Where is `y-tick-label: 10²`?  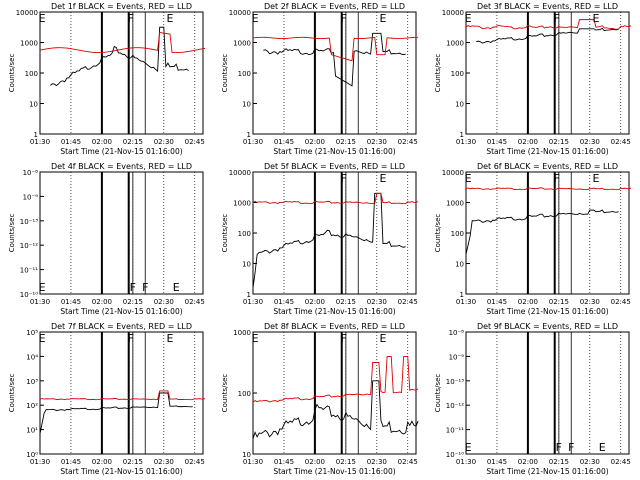 y-tick-label: 10² is located at coordinates (32, 406).